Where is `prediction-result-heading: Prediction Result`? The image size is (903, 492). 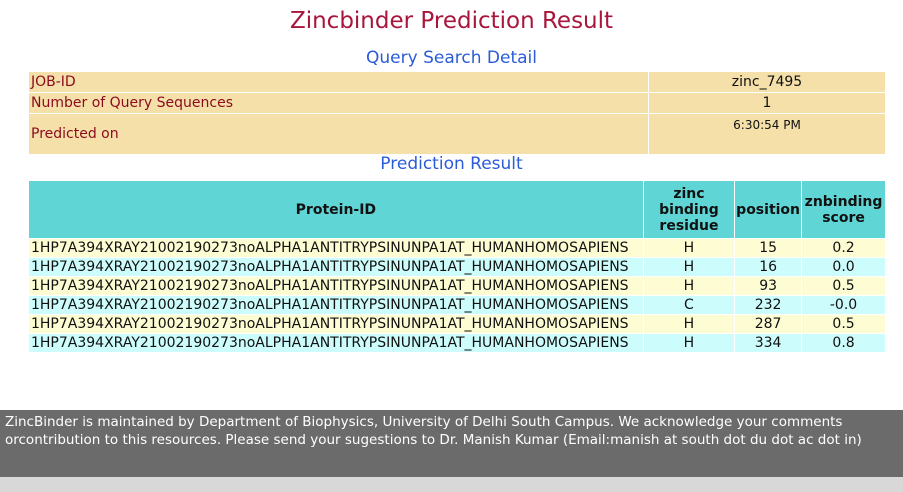 prediction-result-heading: Prediction Result is located at coordinates (451, 164).